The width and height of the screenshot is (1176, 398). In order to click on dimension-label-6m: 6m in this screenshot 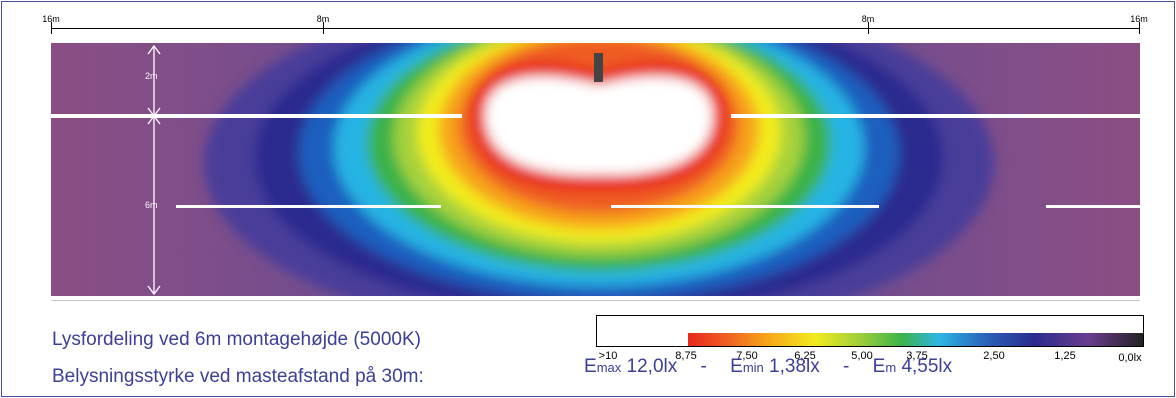, I will do `click(151, 205)`.